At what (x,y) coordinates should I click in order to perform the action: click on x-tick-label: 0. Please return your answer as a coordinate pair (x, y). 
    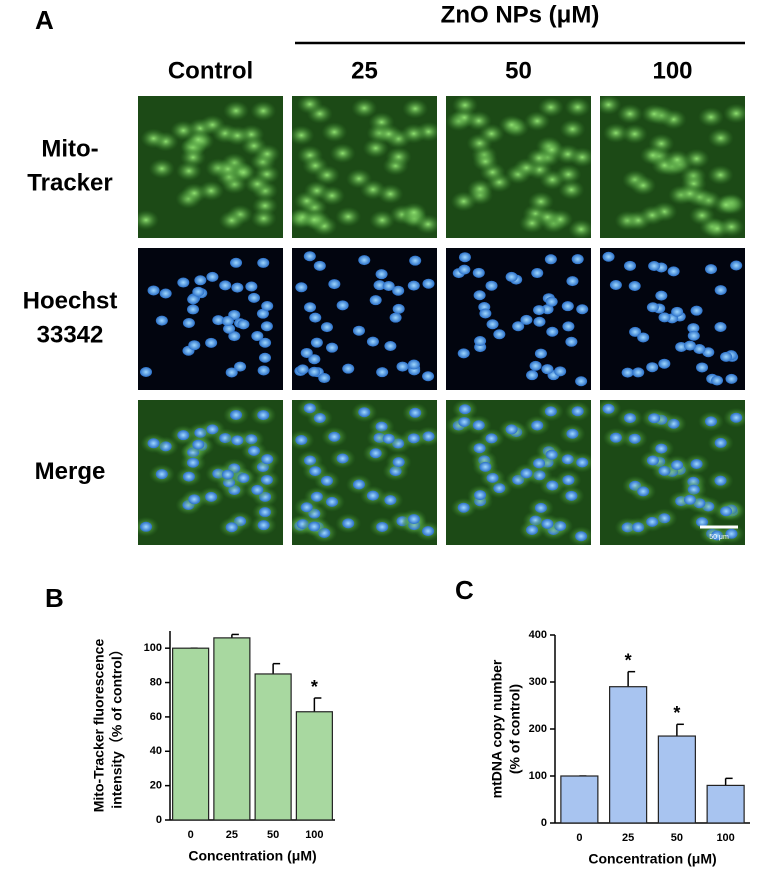
    Looking at the image, I should click on (191, 835).